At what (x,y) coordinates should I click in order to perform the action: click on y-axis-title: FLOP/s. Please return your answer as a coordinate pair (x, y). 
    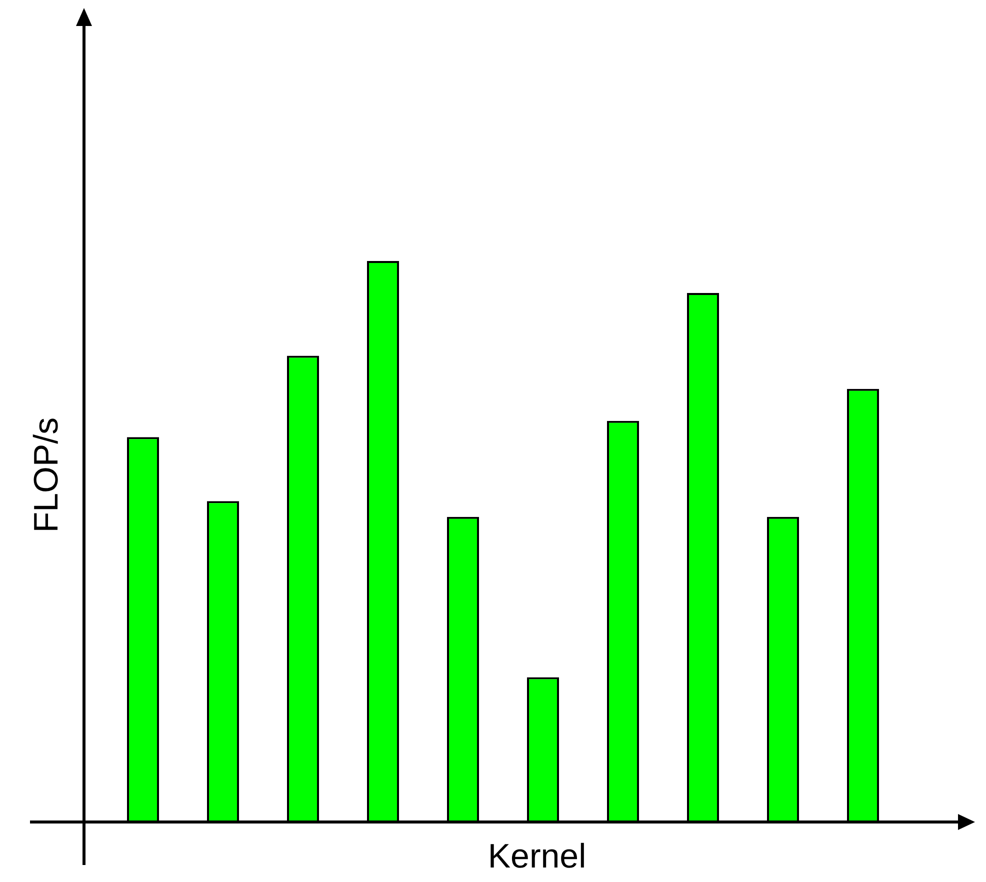
    Looking at the image, I should click on (46, 475).